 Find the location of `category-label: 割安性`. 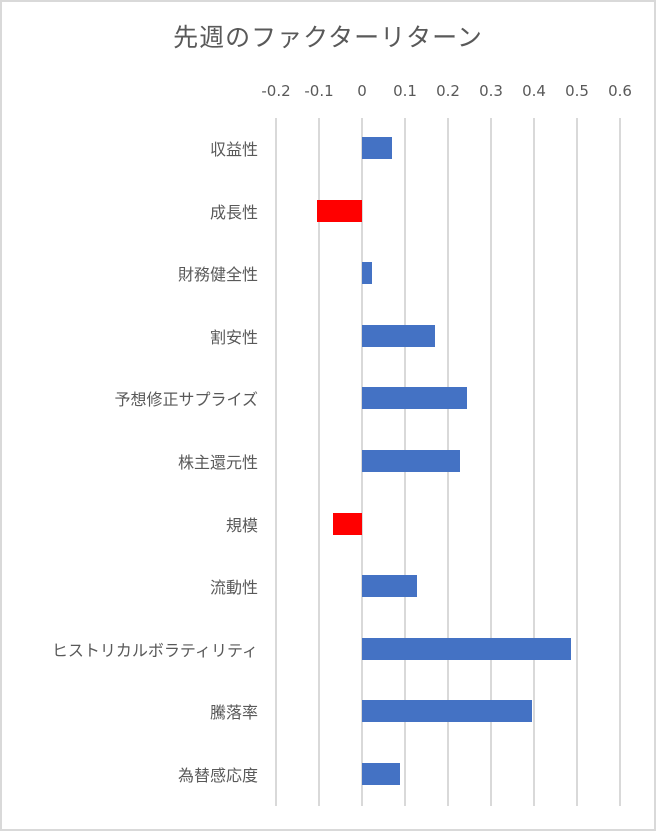

category-label: 割安性 is located at coordinates (233, 337).